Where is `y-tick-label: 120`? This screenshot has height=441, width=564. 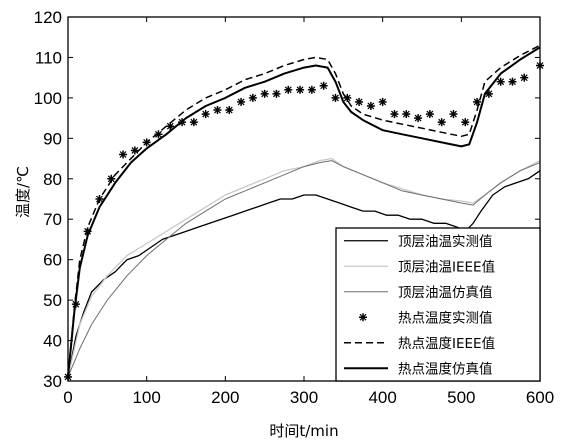
y-tick-label: 120 is located at coordinates (48, 17).